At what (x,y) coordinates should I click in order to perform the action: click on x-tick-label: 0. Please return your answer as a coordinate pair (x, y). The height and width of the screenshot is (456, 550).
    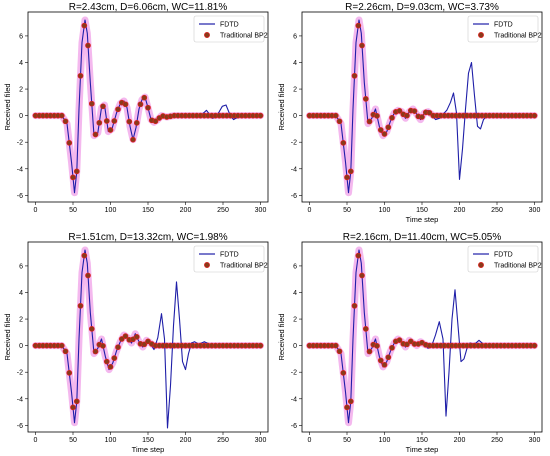
    Looking at the image, I should click on (36, 440).